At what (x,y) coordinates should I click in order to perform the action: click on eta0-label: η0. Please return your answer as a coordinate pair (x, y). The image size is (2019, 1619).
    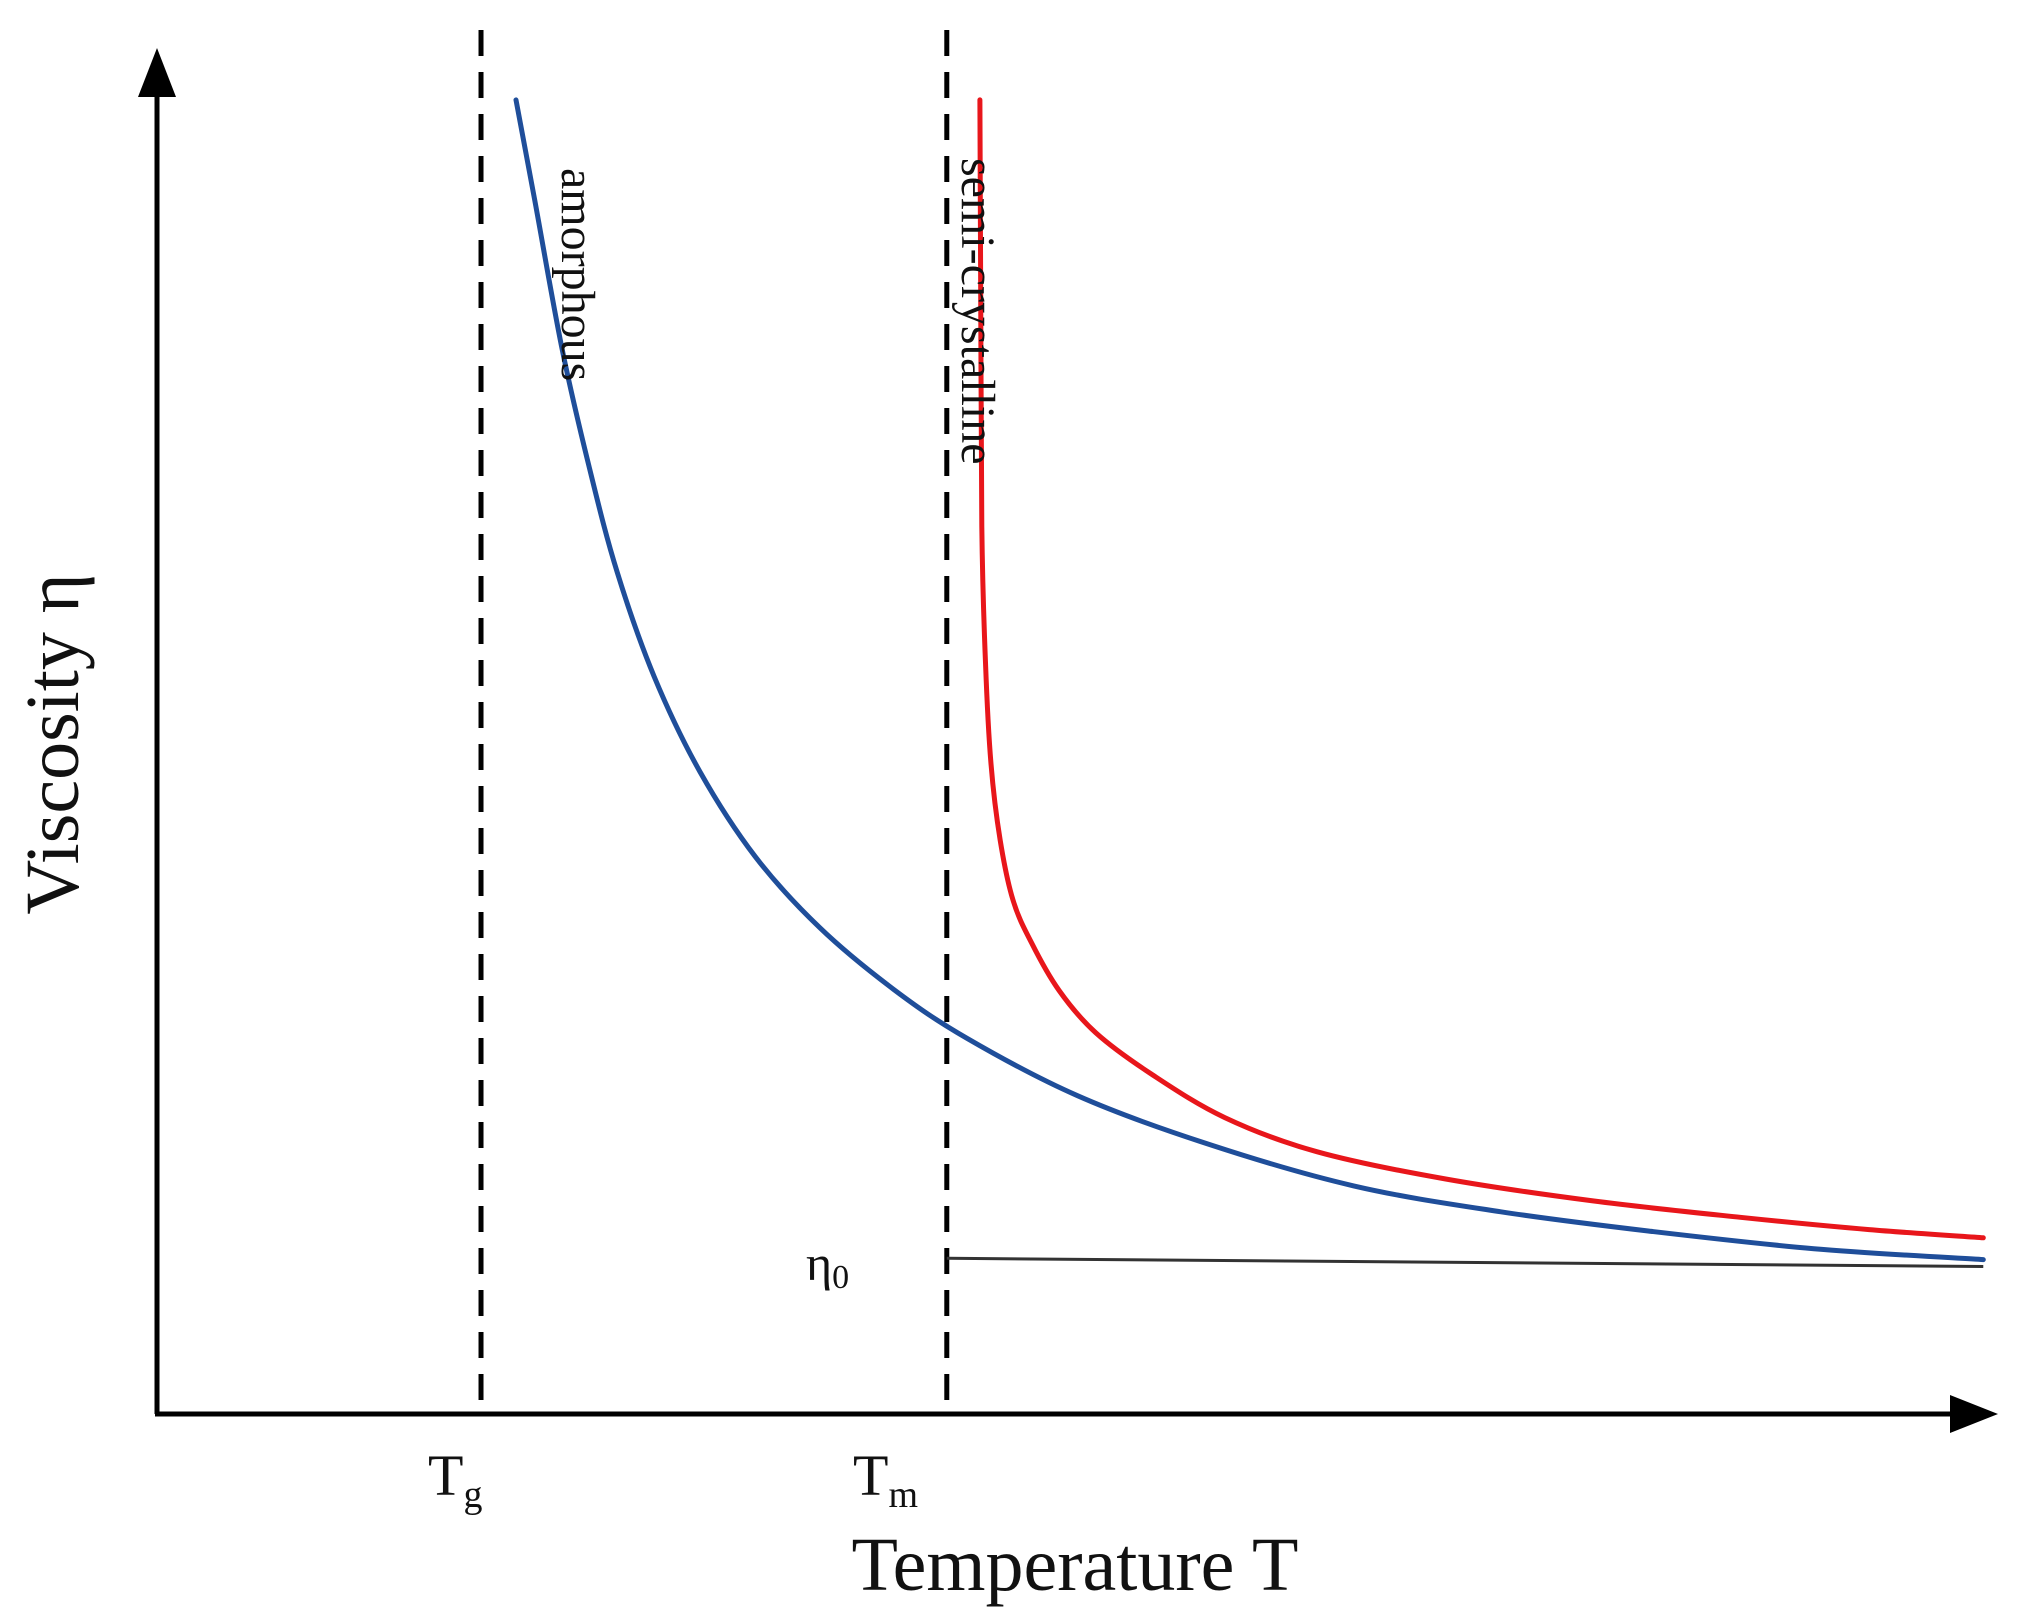
    Looking at the image, I should click on (827, 1265).